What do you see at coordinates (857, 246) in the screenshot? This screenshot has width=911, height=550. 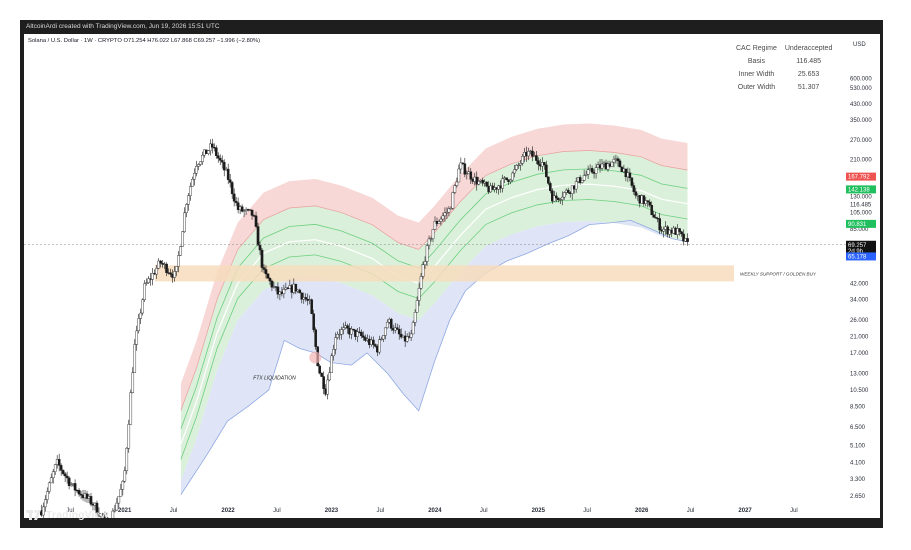 I see `price-tag-label: 69.257` at bounding box center [857, 246].